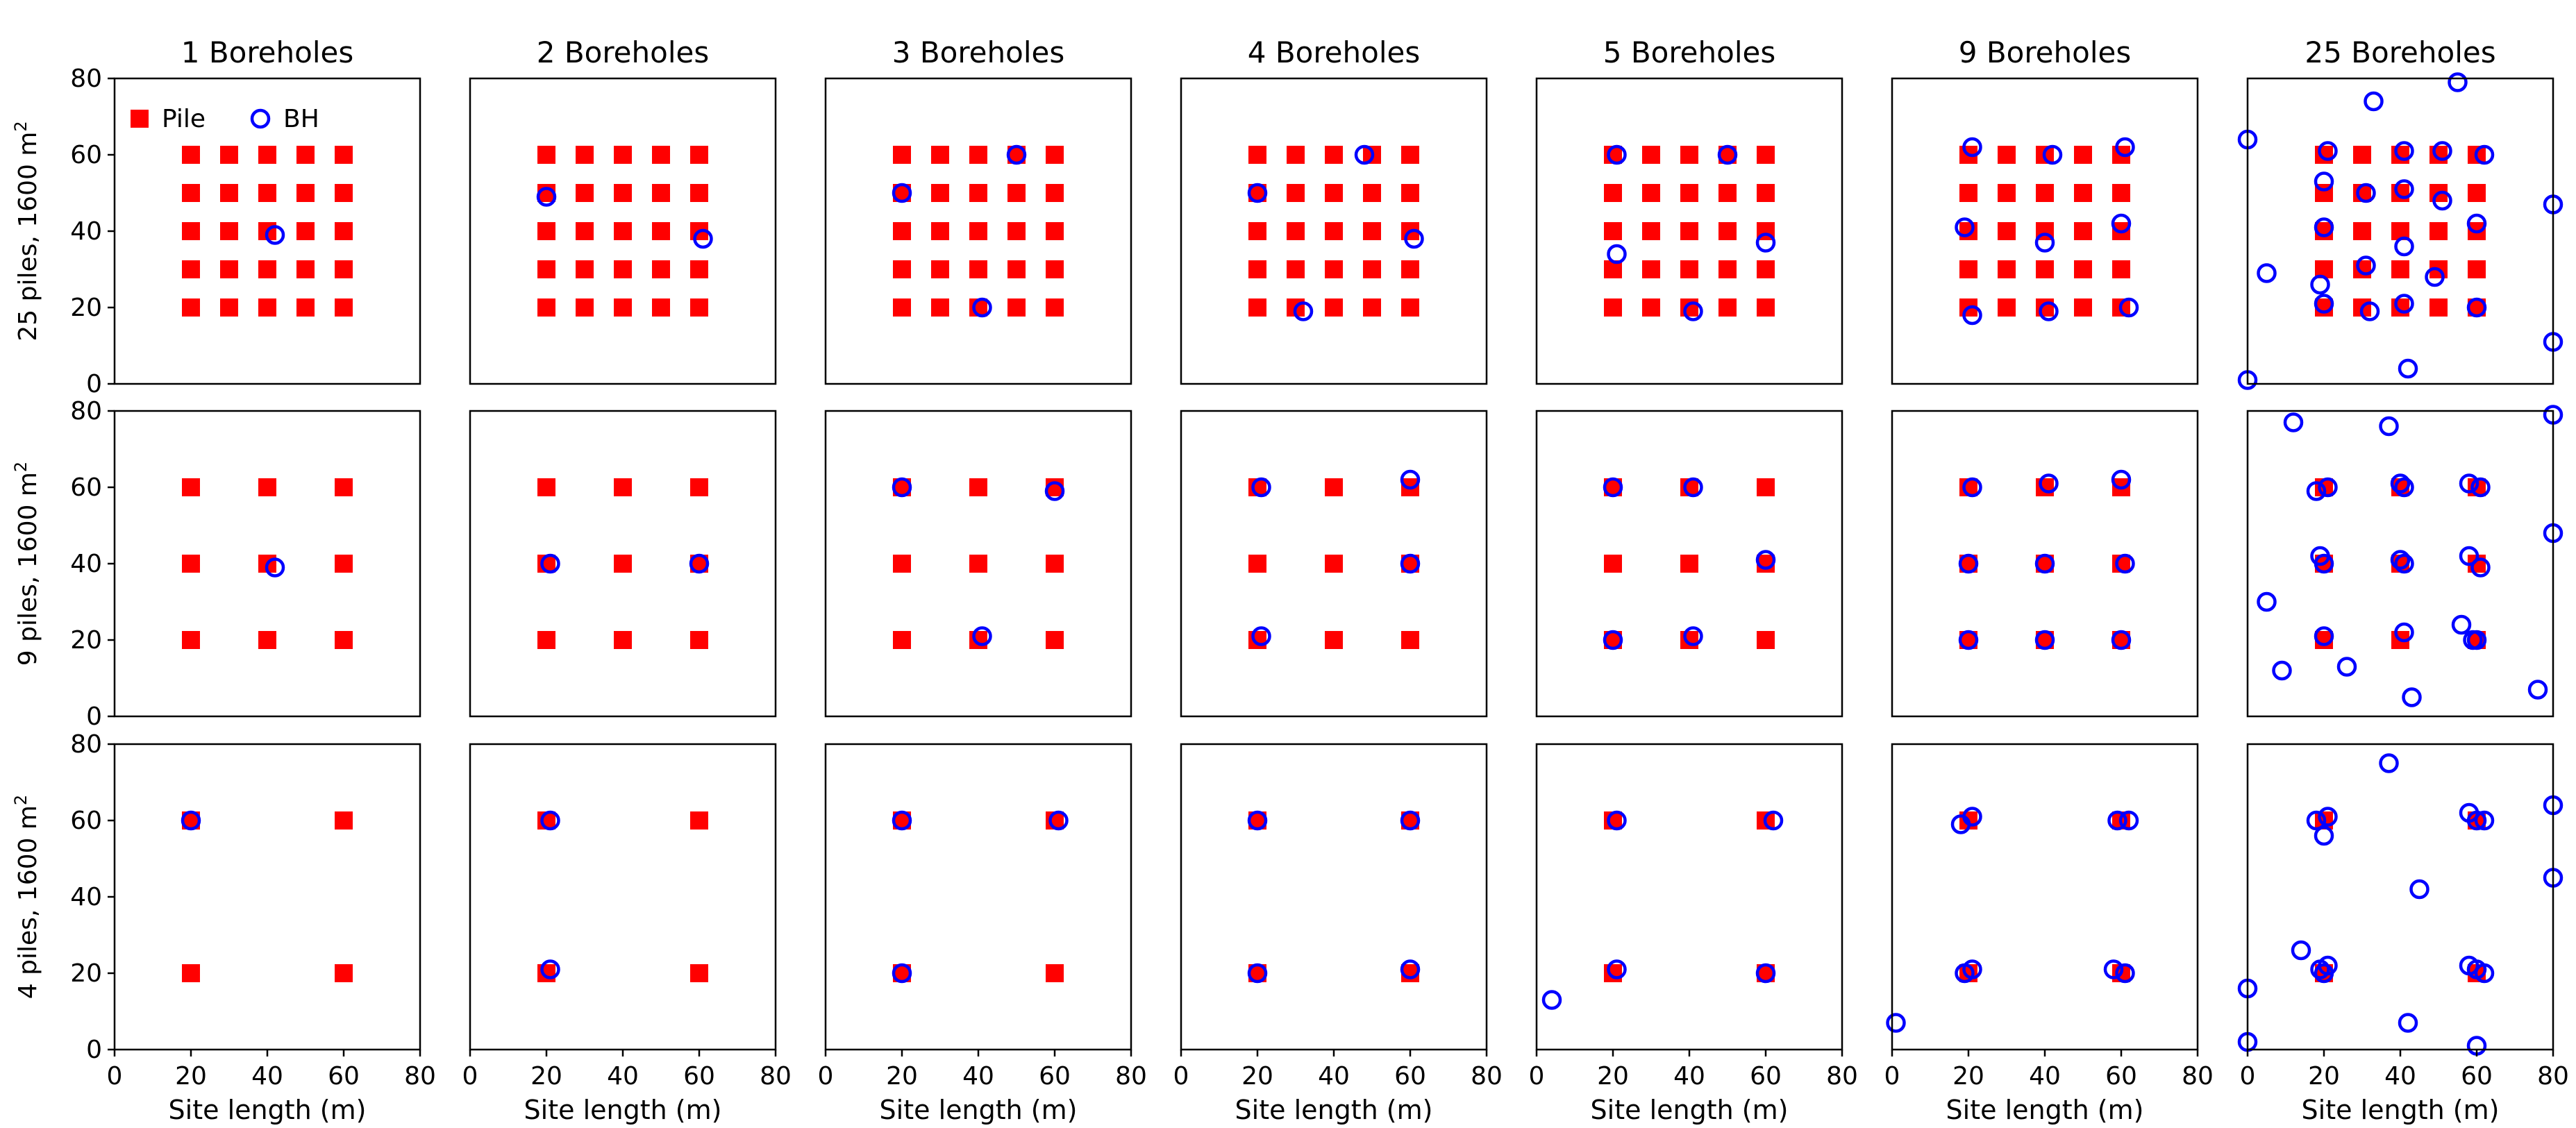  What do you see at coordinates (1334, 52) in the screenshot?
I see `column-title-4: 4 Boreholes` at bounding box center [1334, 52].